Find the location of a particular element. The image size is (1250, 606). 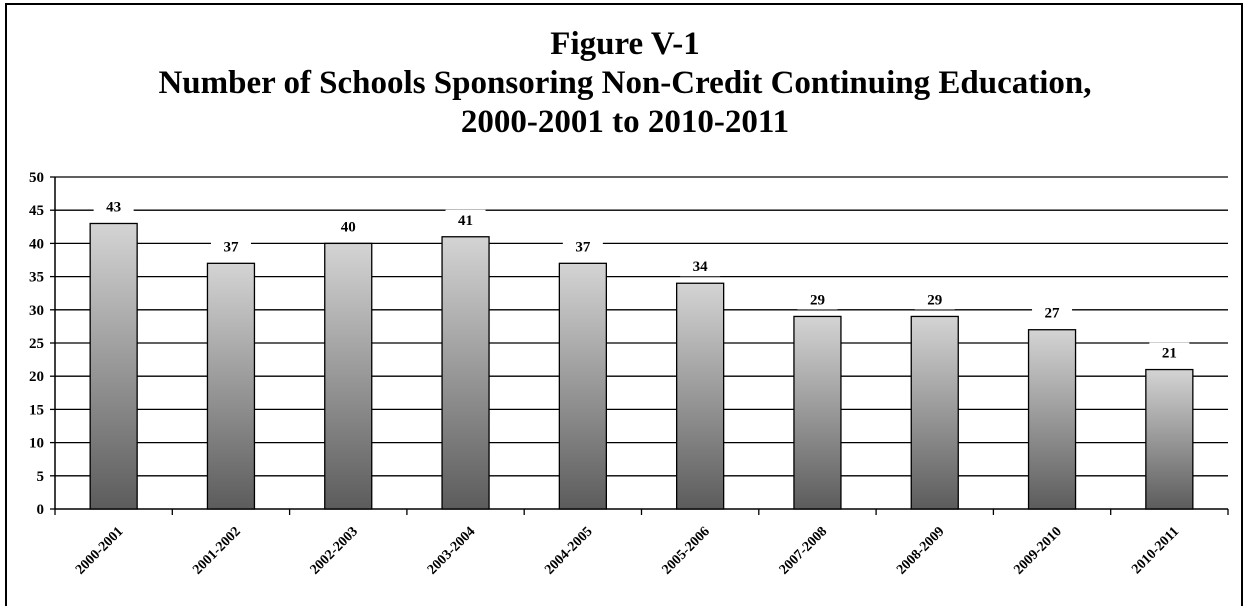

x-tick-label: 2010-2011 is located at coordinates (1155, 550).